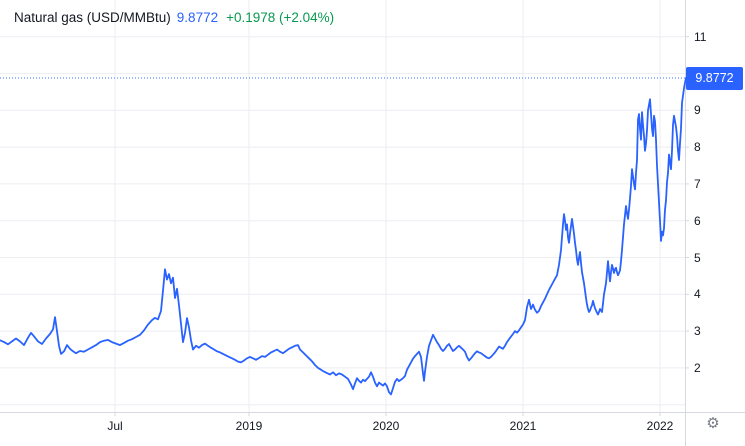  Describe the element at coordinates (92, 17) in the screenshot. I see `symbol-title: Natural gas (USD/MMBtu)` at that location.